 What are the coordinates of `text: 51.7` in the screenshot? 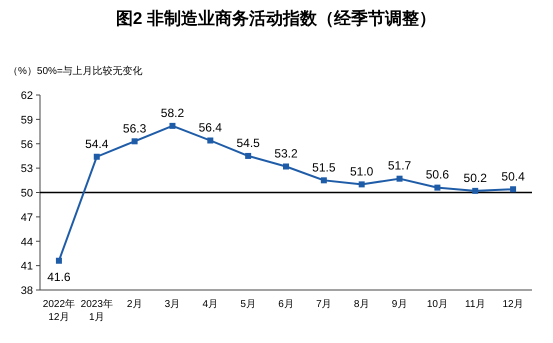 It's located at (400, 165).